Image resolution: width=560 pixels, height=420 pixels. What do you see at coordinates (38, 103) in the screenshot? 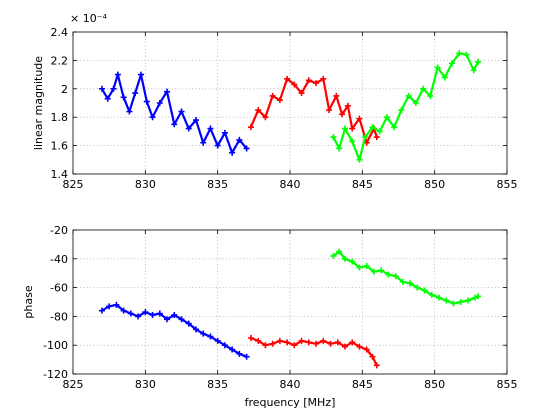
I see `magnitude-y-axis-label: linear magnitude` at bounding box center [38, 103].